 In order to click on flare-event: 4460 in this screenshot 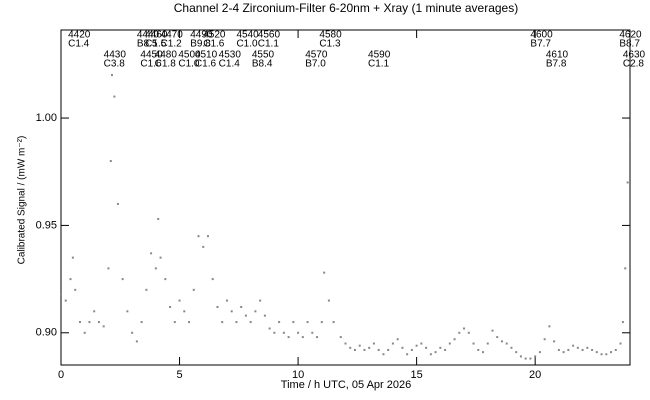, I will do `click(156, 35)`.